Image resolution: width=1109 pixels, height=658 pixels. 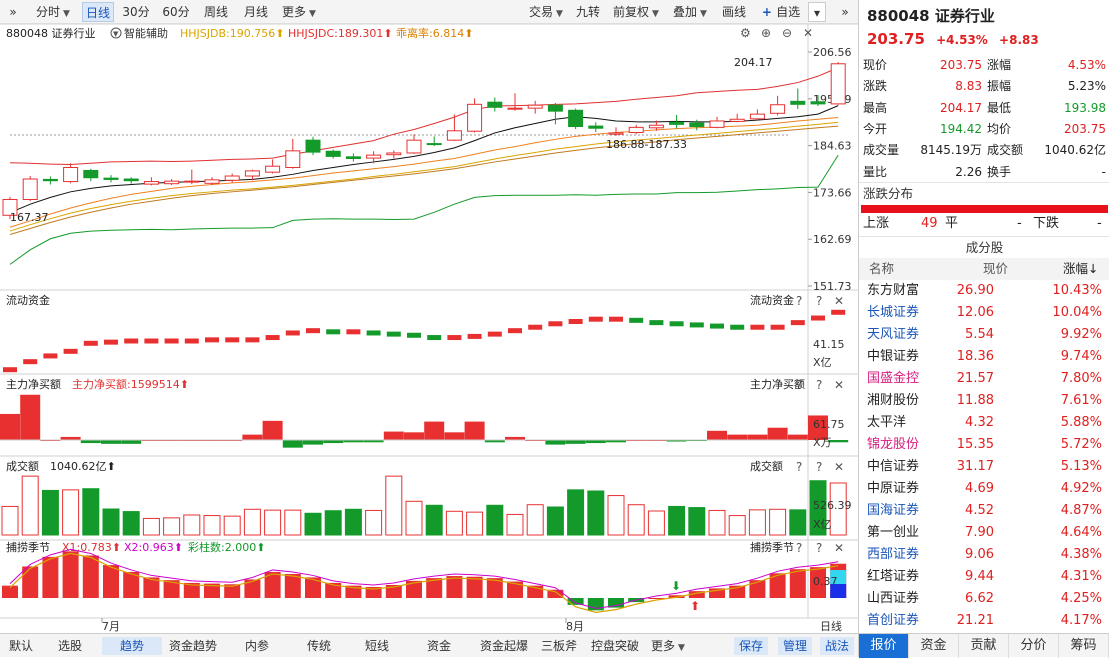 I want to click on col-name: 名称, so click(x=882, y=268).